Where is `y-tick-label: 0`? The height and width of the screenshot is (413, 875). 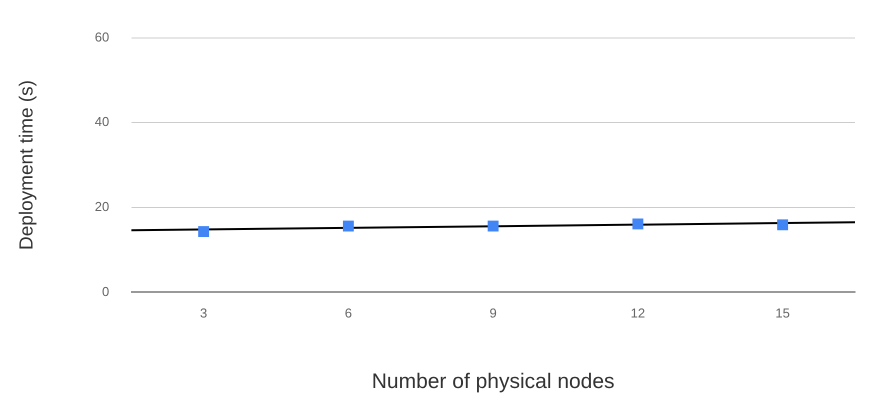
y-tick-label: 0 is located at coordinates (106, 291).